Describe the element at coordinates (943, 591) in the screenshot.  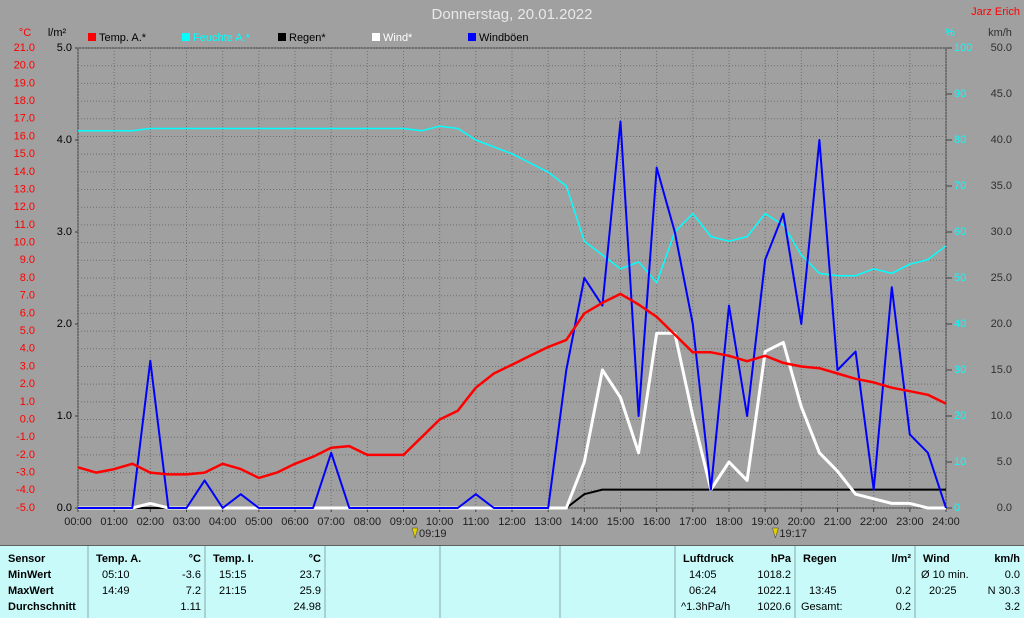
I see `cell-time: 20:25` at that location.